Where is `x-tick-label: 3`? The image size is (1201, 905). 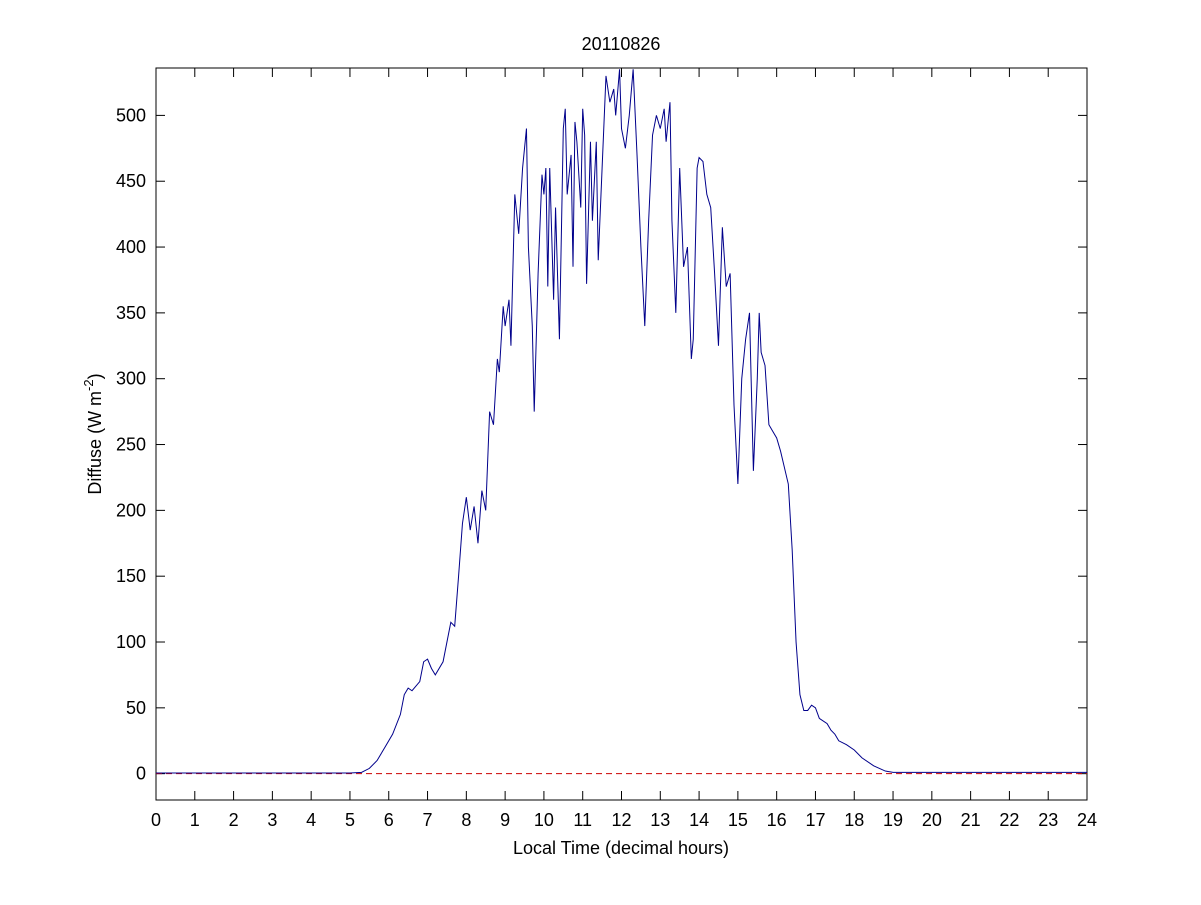
x-tick-label: 3 is located at coordinates (272, 820).